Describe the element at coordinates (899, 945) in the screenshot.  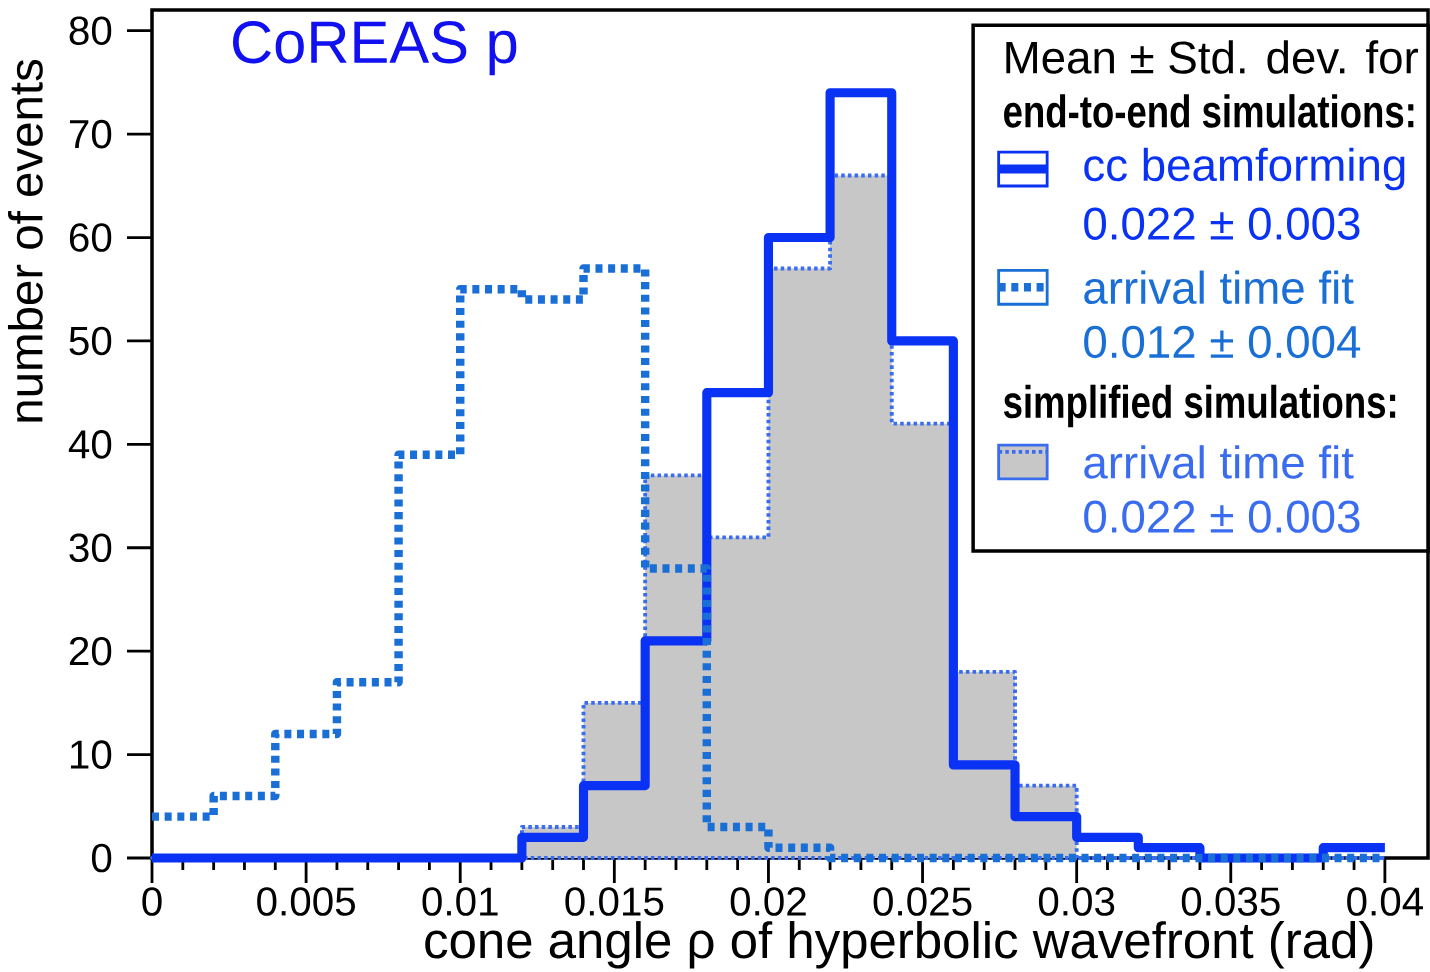
I see `x-axis-title: cone angle ρ of hyperbolic wavefront (rad)` at that location.